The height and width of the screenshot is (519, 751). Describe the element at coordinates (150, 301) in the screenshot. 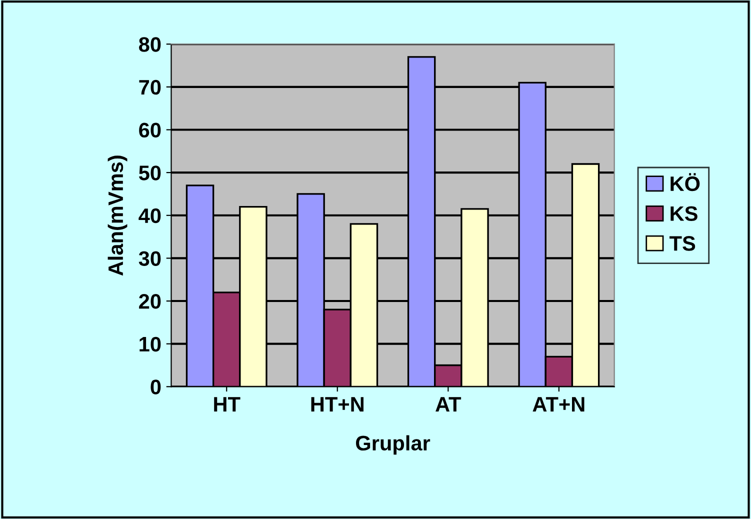

I see `y-tick-label: 20` at that location.